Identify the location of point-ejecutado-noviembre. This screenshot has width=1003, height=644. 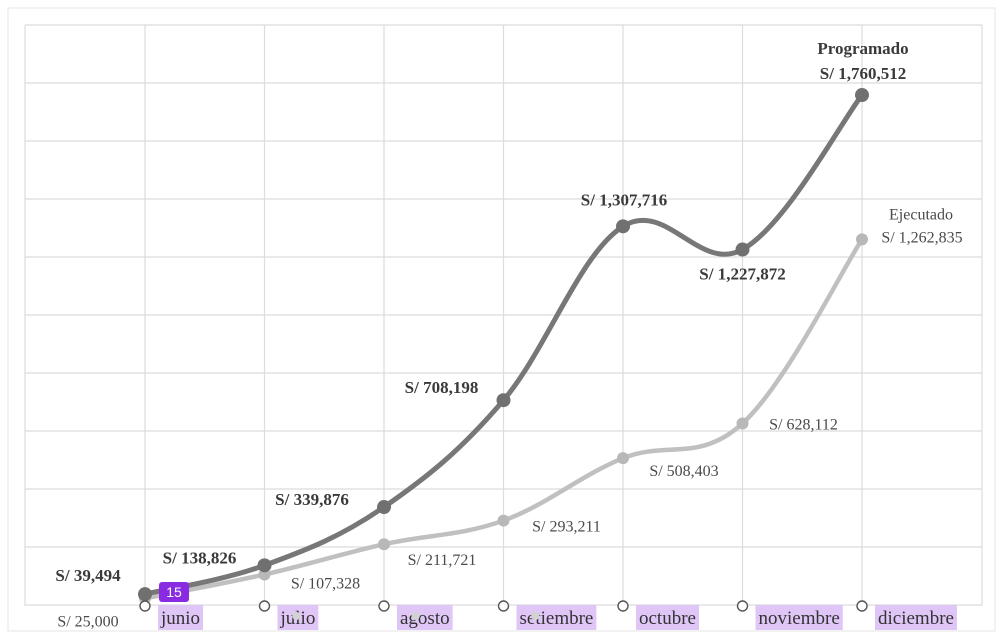
(742, 423).